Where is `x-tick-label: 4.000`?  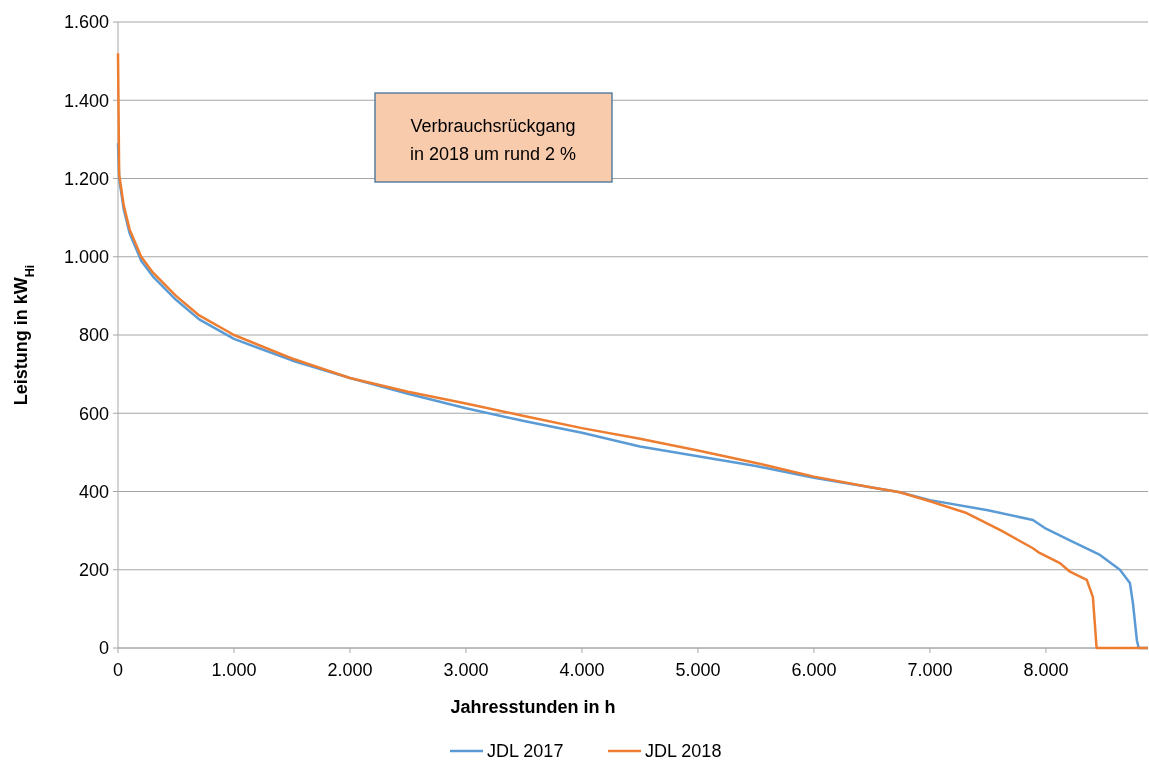 x-tick-label: 4.000 is located at coordinates (582, 670).